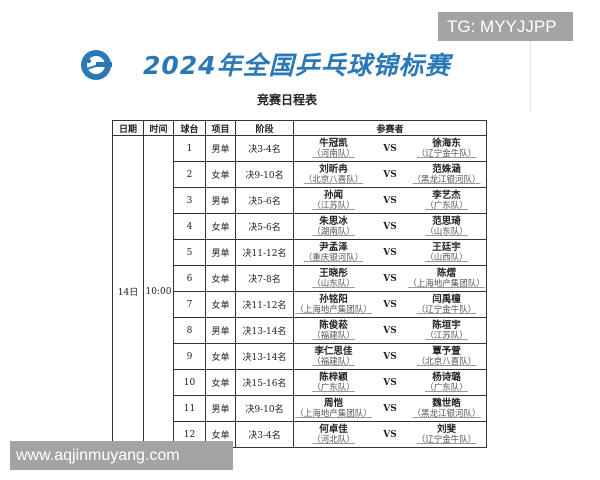 Image resolution: width=600 pixels, height=480 pixels. I want to click on player-2-team: （辽宁金牛队）, so click(446, 153).